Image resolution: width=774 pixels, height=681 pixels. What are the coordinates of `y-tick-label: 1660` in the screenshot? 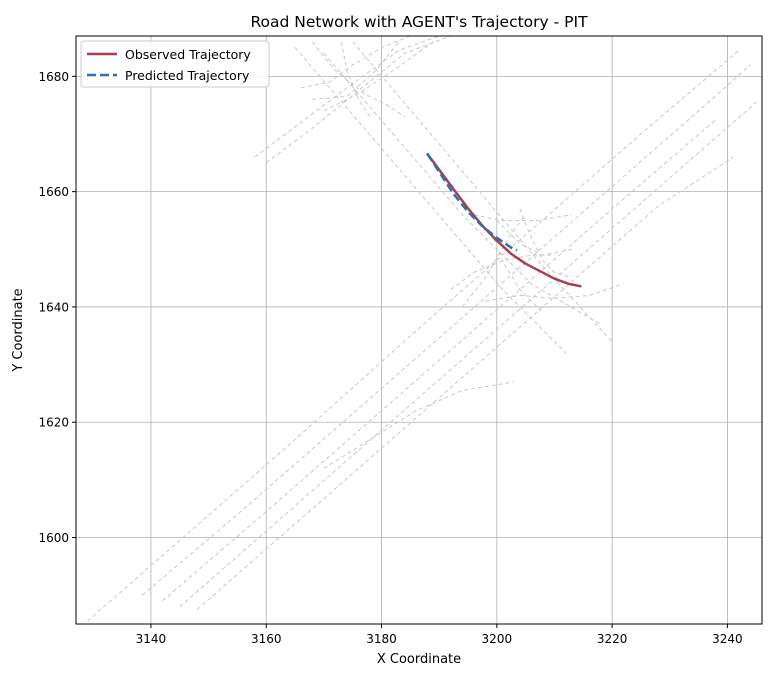 It's located at (53, 192).